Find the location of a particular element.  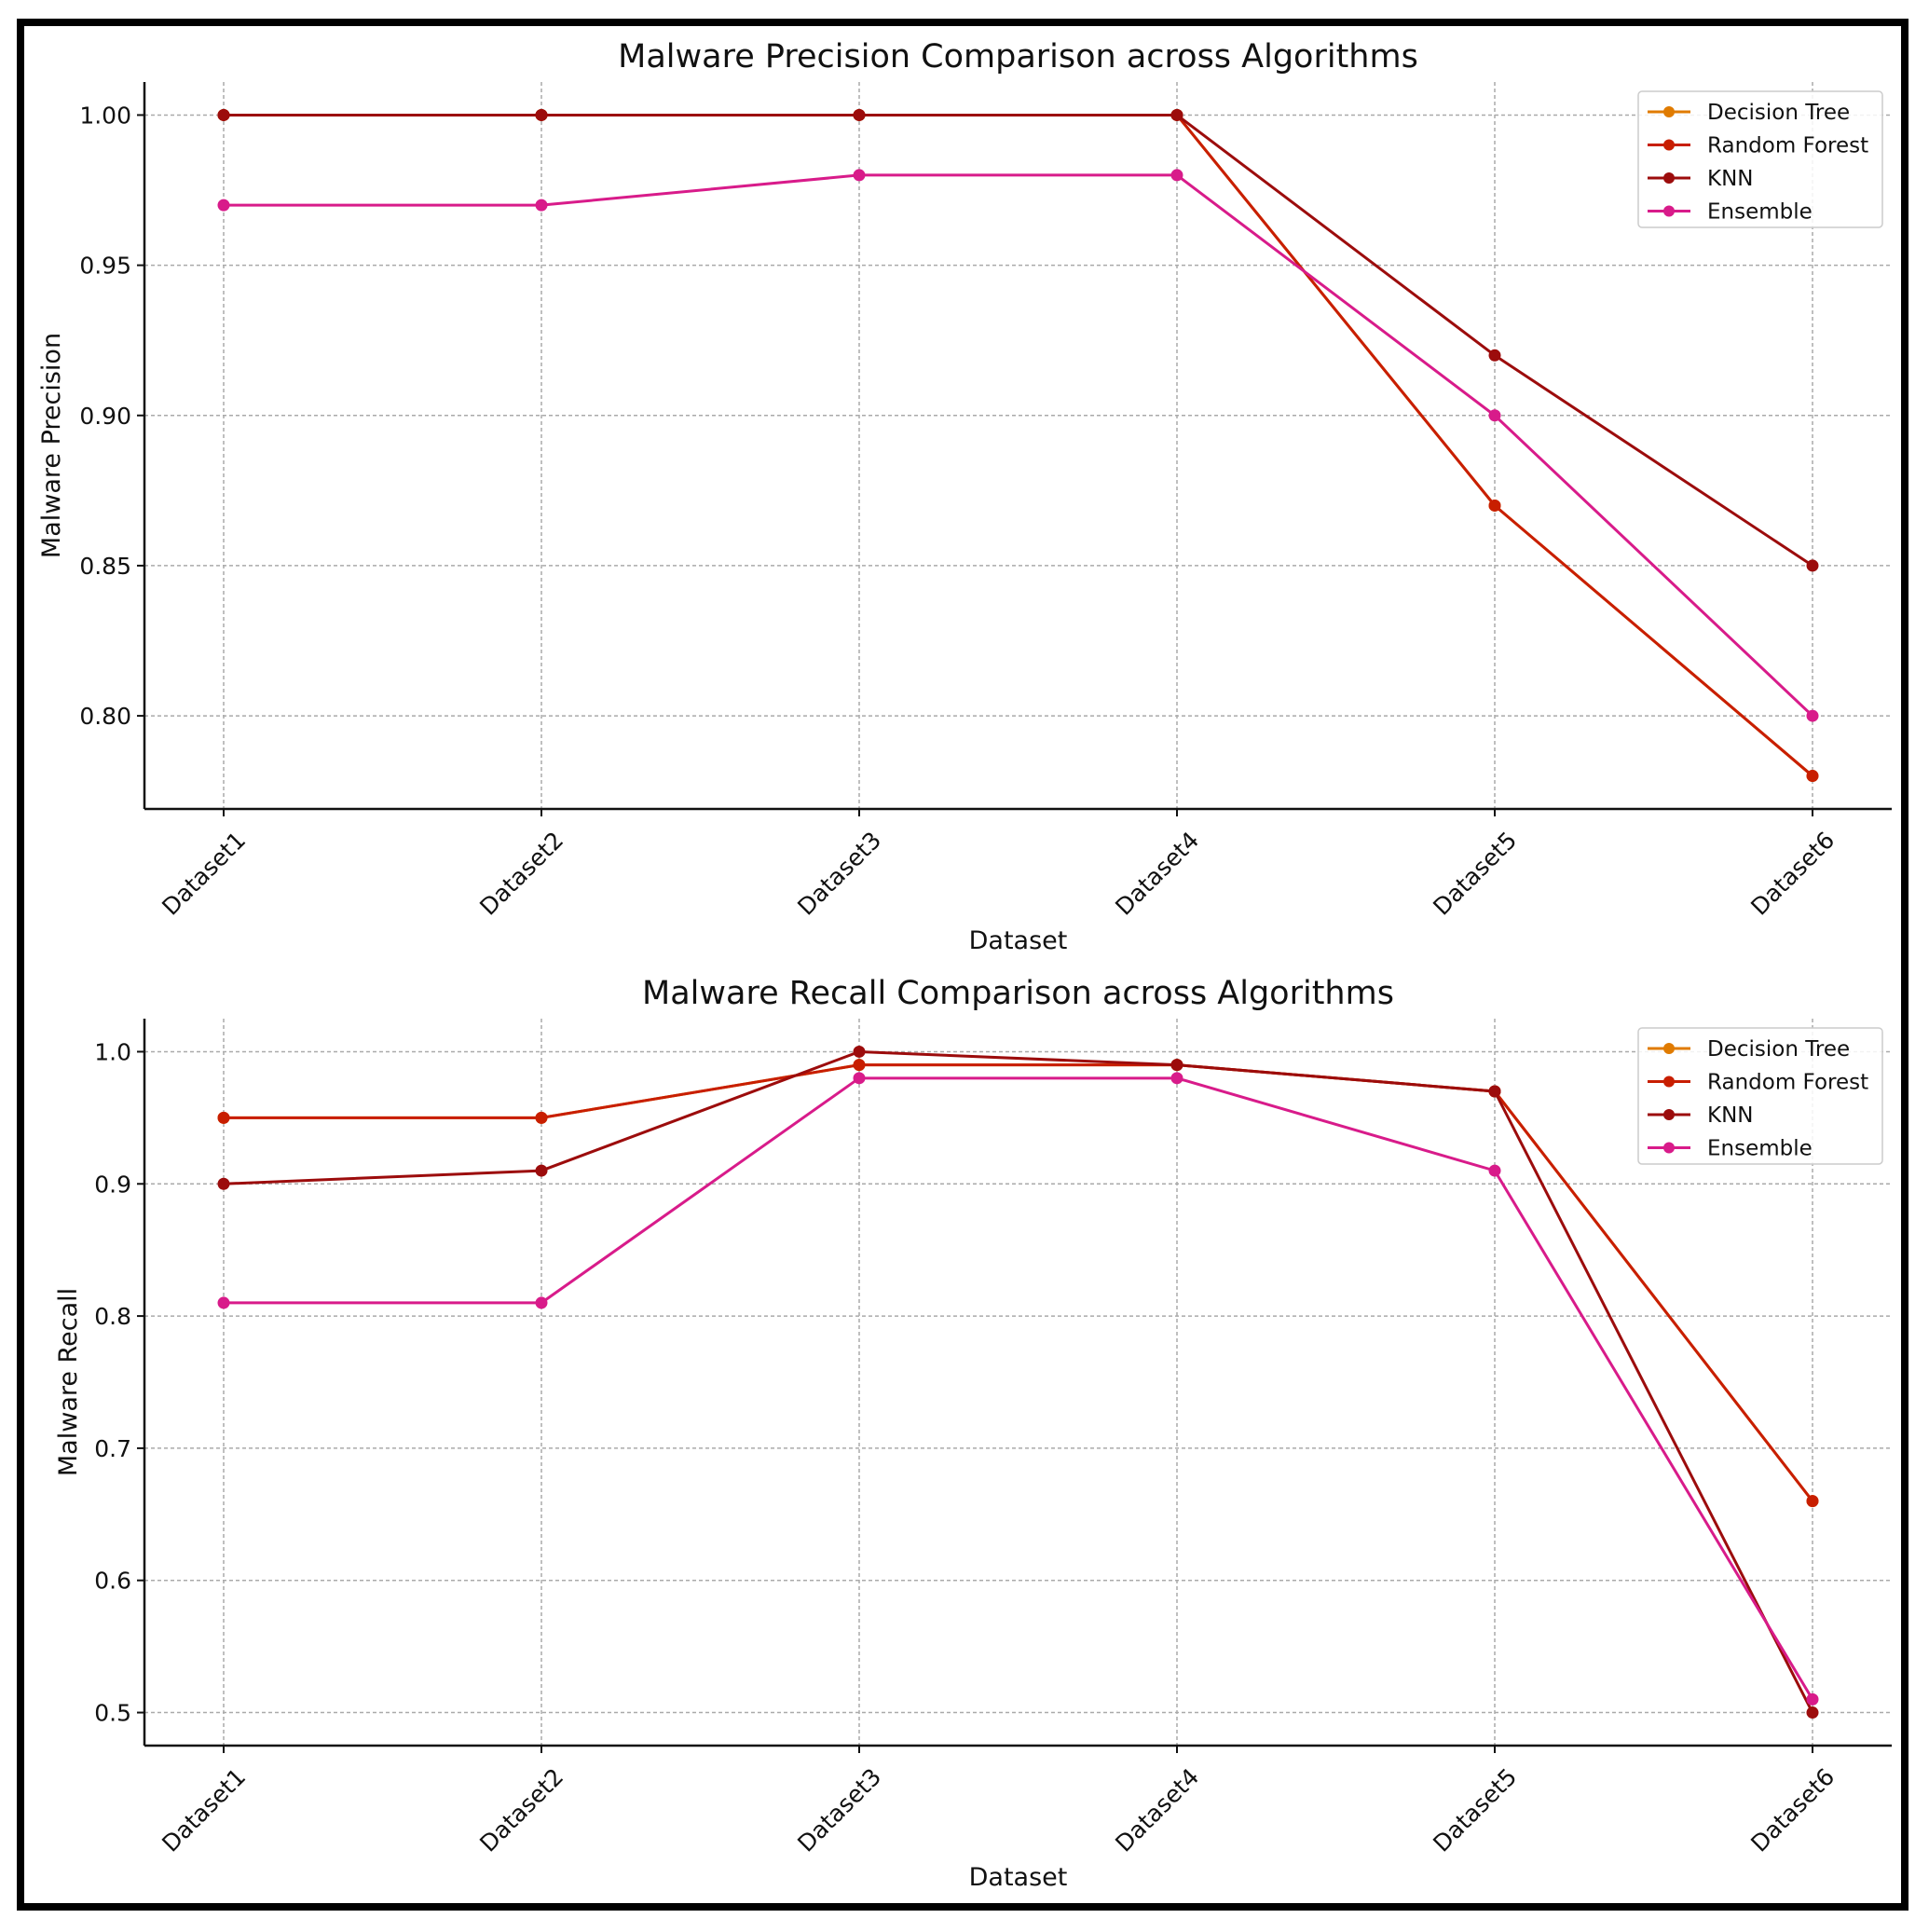

y-tick-label: 0.7 is located at coordinates (112, 1448).